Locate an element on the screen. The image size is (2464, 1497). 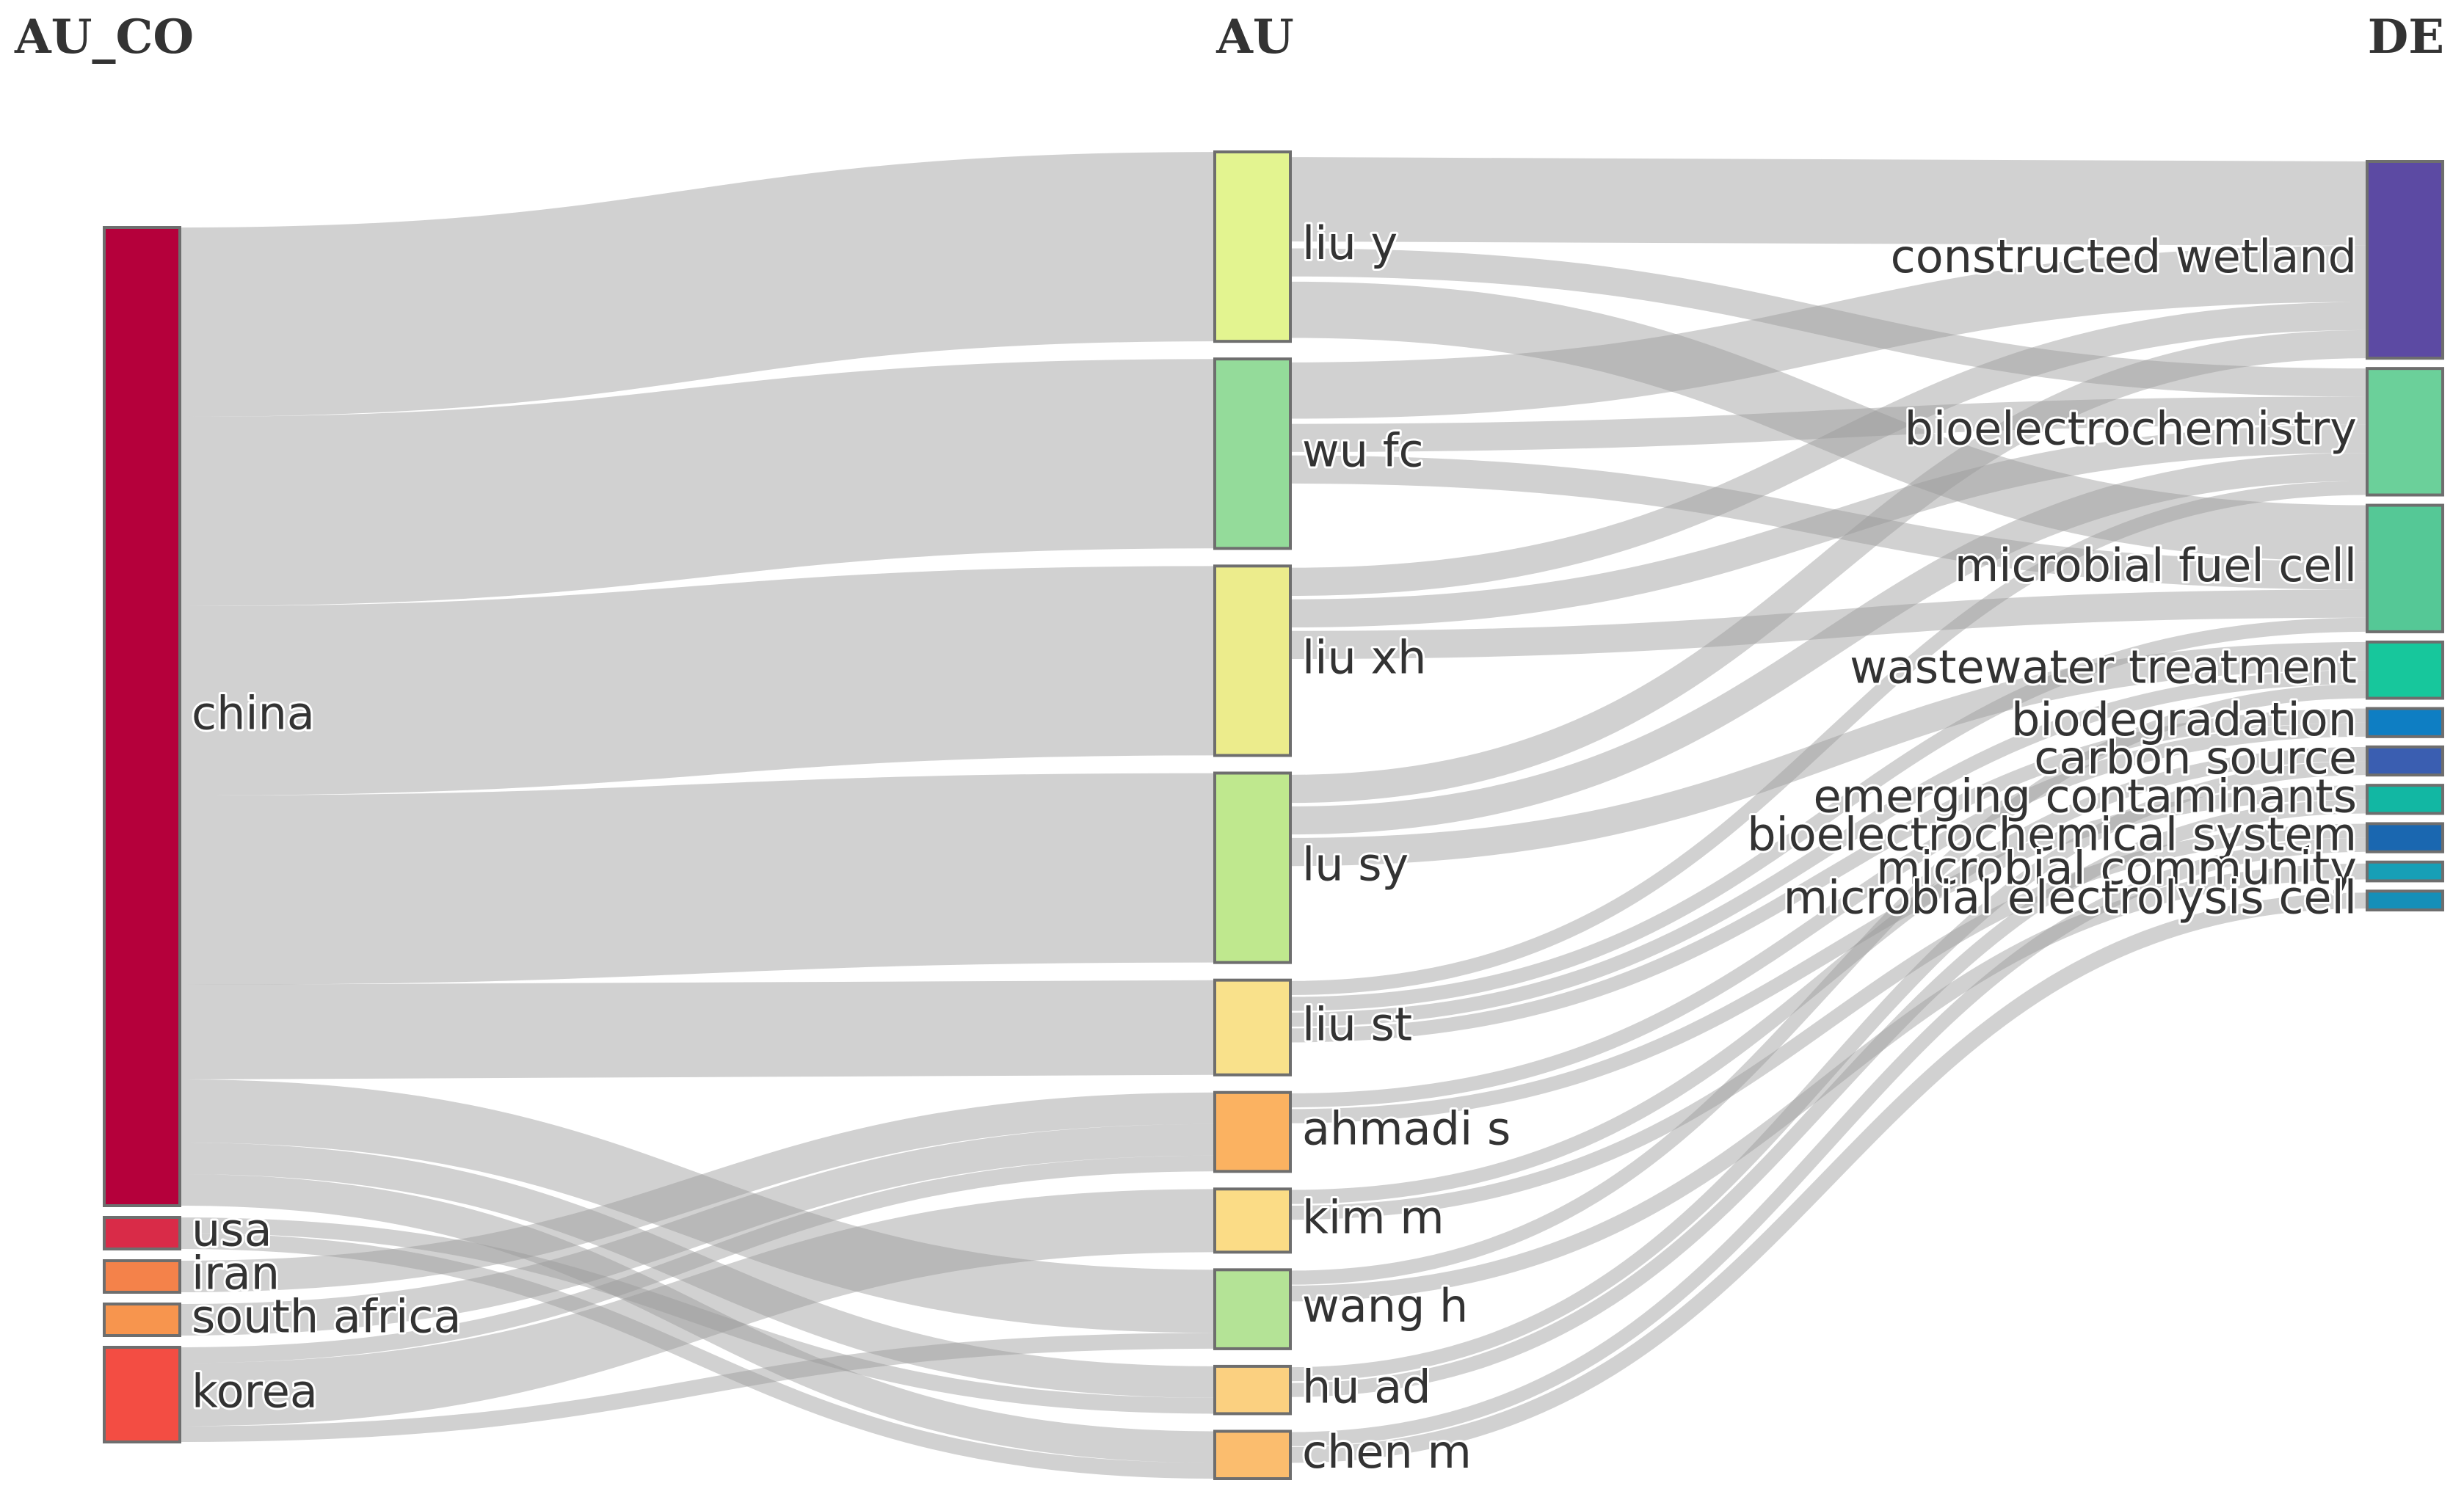
flow-liu-y-to-microbial-fuel-cell is located at coordinates (1829, 421).